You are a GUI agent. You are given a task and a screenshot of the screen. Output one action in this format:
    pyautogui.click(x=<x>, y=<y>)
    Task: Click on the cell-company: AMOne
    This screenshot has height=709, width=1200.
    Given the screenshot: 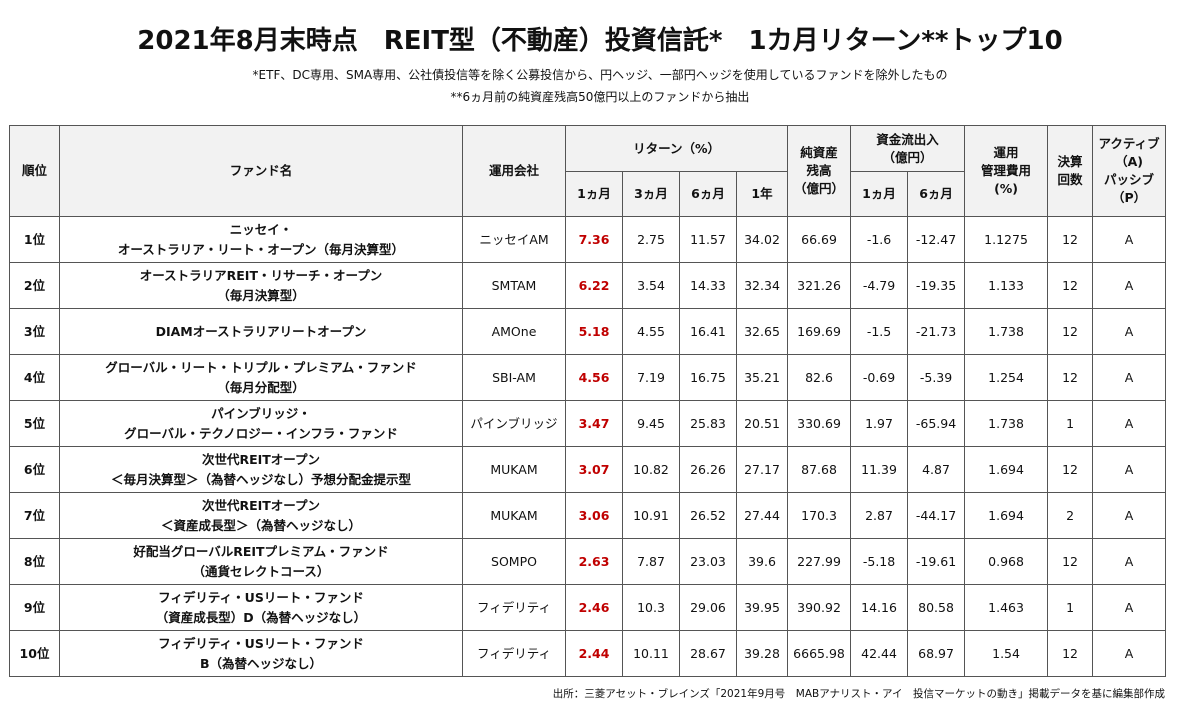 What is the action you would take?
    pyautogui.click(x=514, y=331)
    